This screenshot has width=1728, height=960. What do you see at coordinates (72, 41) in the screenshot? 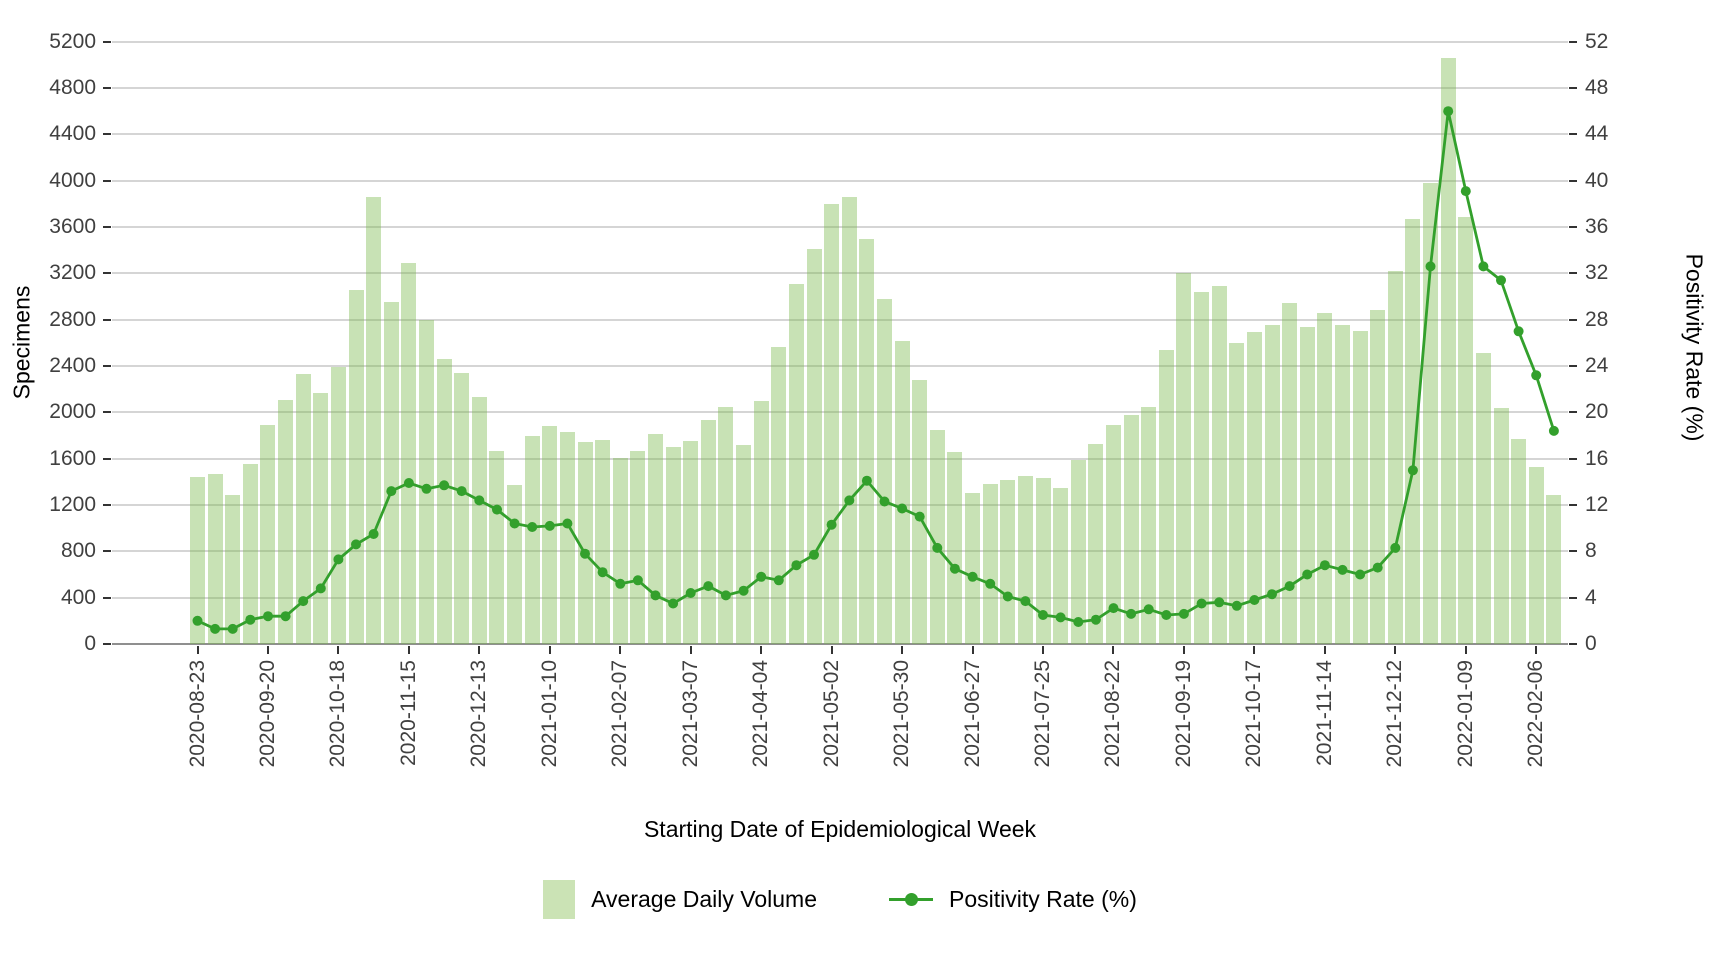
I see `y-tick-label-left: 5200` at bounding box center [72, 41].